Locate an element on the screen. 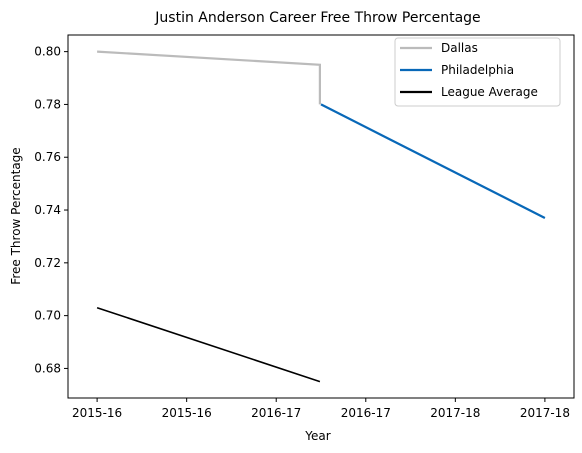 The height and width of the screenshot is (453, 582). legend-box is located at coordinates (477, 72).